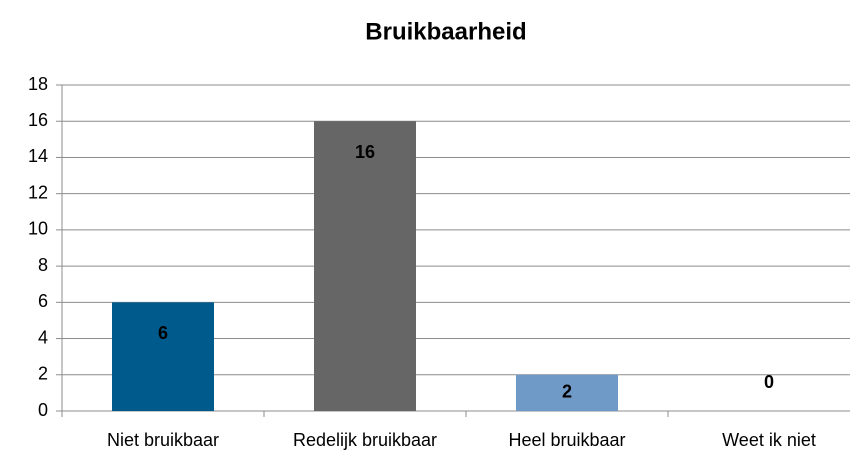 The height and width of the screenshot is (457, 860). What do you see at coordinates (43, 265) in the screenshot?
I see `y-tick-label: 8` at bounding box center [43, 265].